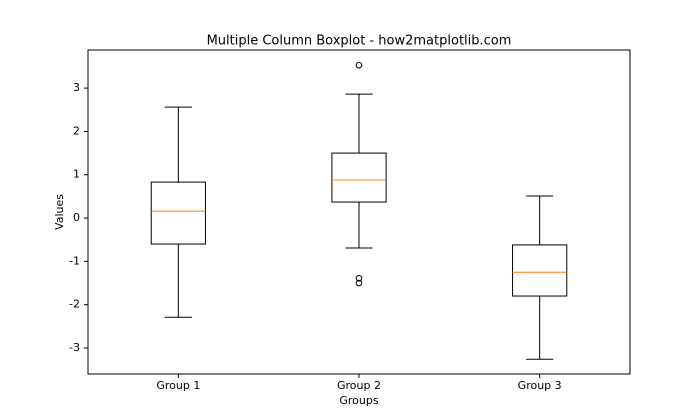  What do you see at coordinates (540, 385) in the screenshot?
I see `x-tick-label: Group 3` at bounding box center [540, 385].